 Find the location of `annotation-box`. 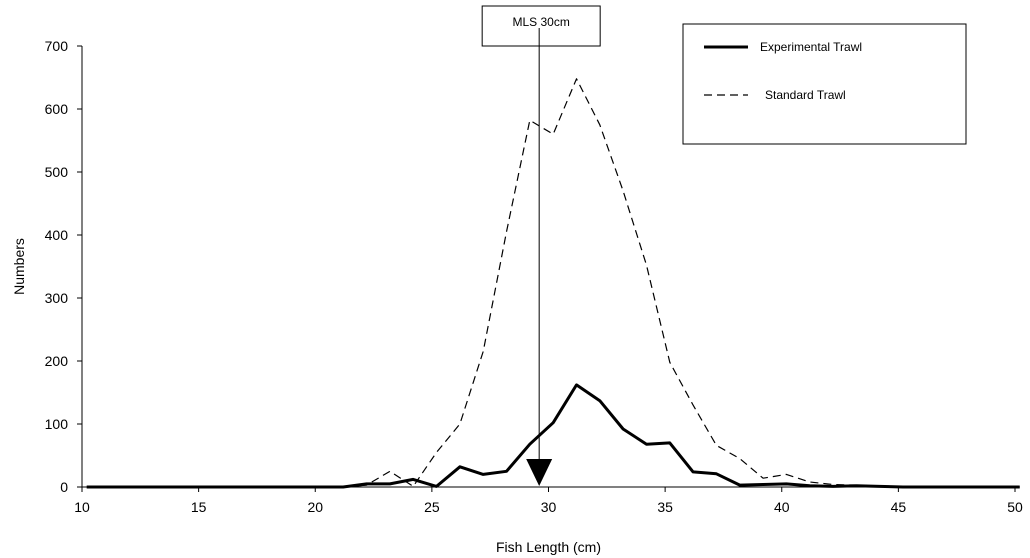

annotation-box is located at coordinates (541, 26).